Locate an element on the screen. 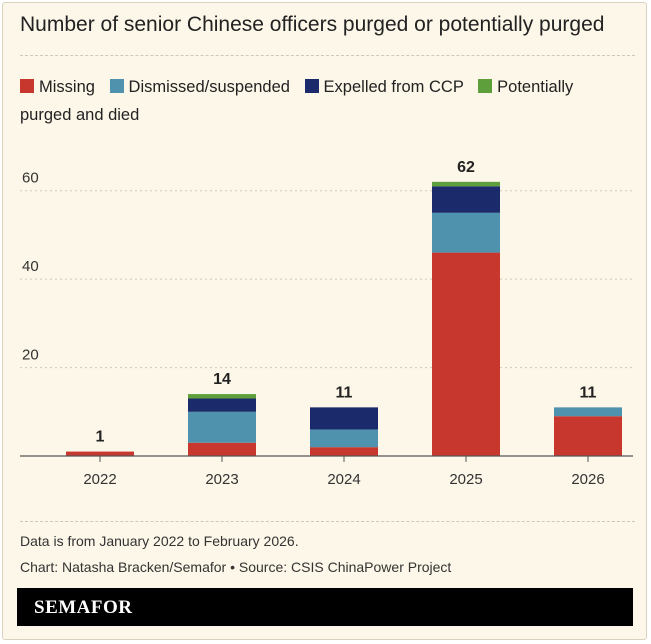 Image resolution: width=651 pixels, height=644 pixels. legend-label-expelled: Expelled from CCP is located at coordinates (393, 87).